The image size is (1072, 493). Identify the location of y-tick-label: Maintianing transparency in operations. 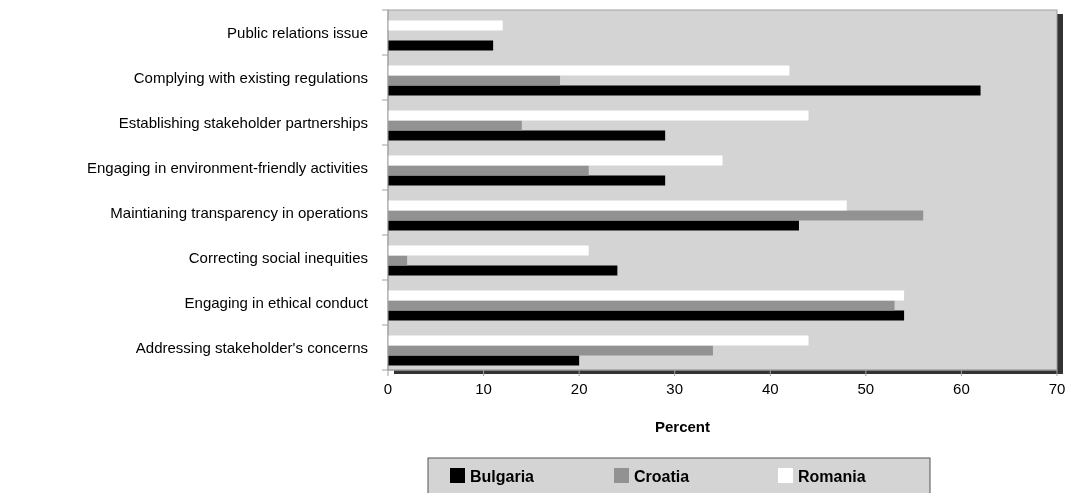
(239, 212).